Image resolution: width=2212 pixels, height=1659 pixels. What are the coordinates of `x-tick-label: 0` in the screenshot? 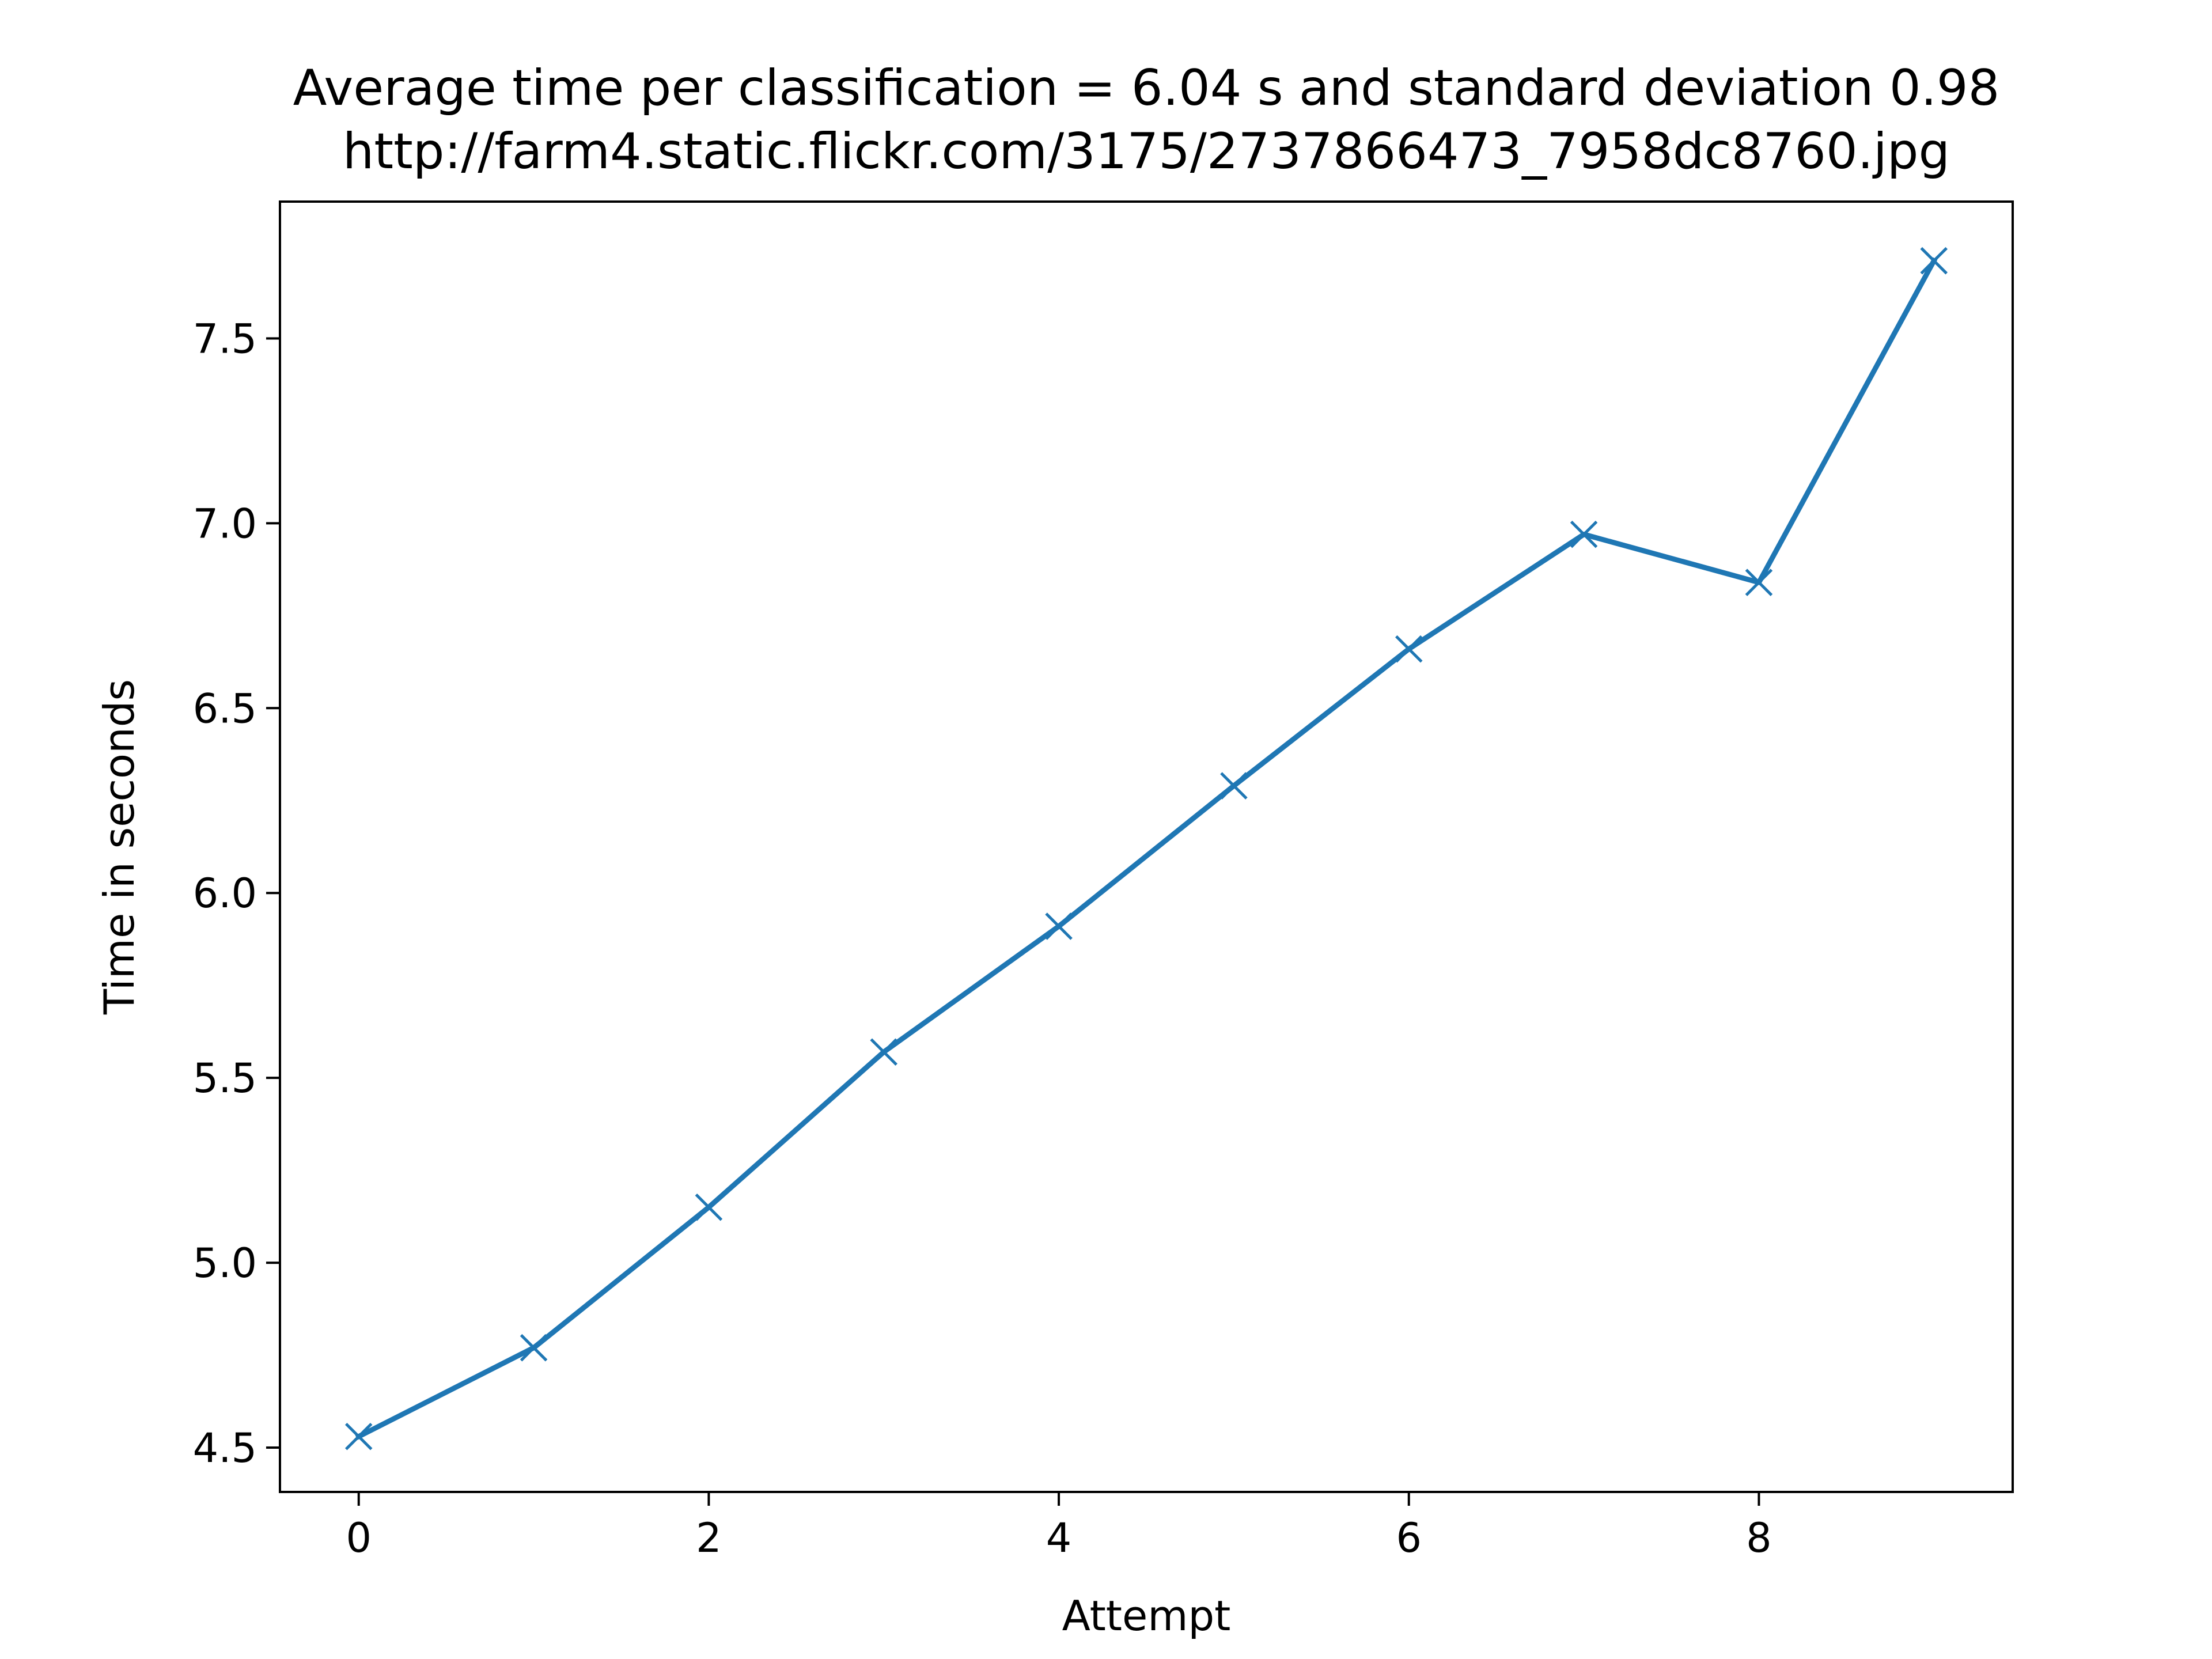 It's located at (359, 1538).